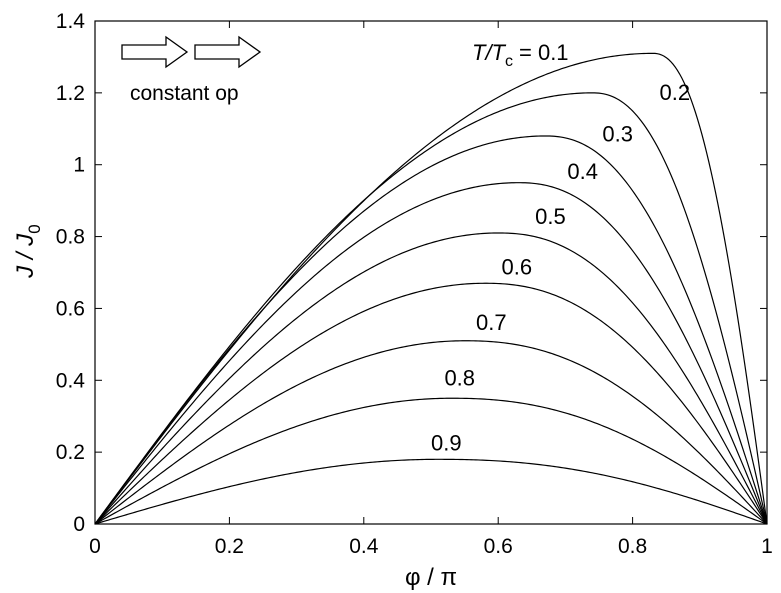 Image resolution: width=781 pixels, height=593 pixels. Describe the element at coordinates (459, 378) in the screenshot. I see `curve-label: 0.8` at that location.